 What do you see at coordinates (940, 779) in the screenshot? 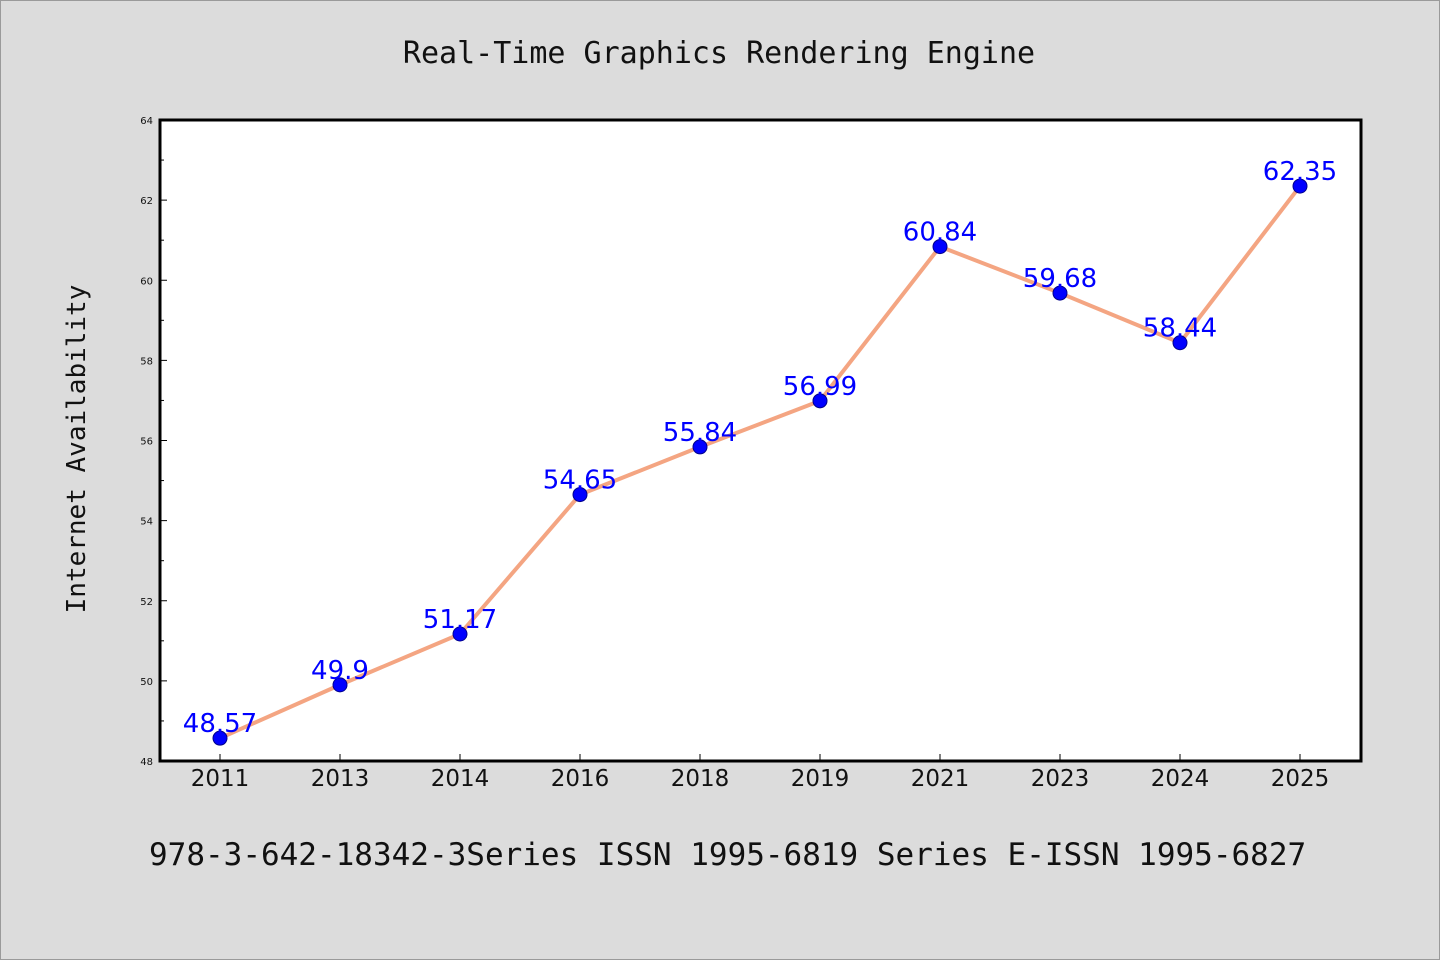
I see `x-tick-label: 2021` at bounding box center [940, 779].